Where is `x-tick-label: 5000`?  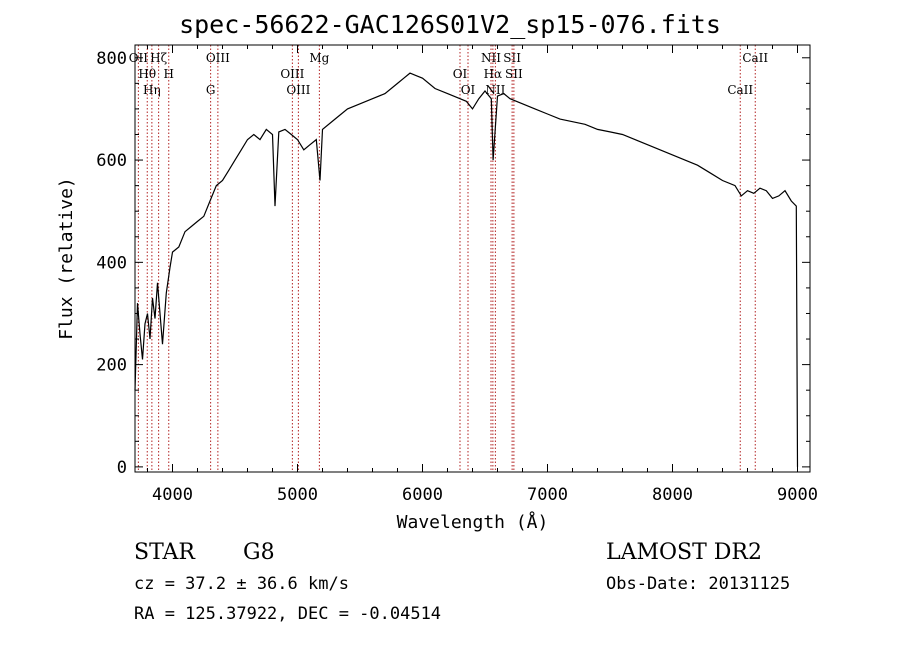
x-tick-label: 5000 is located at coordinates (297, 495).